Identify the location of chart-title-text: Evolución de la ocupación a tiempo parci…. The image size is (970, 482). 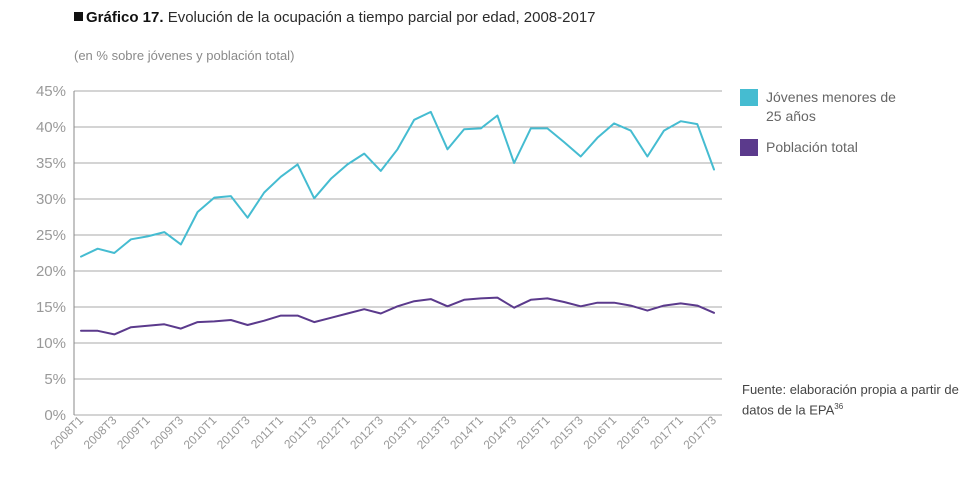
(379, 17).